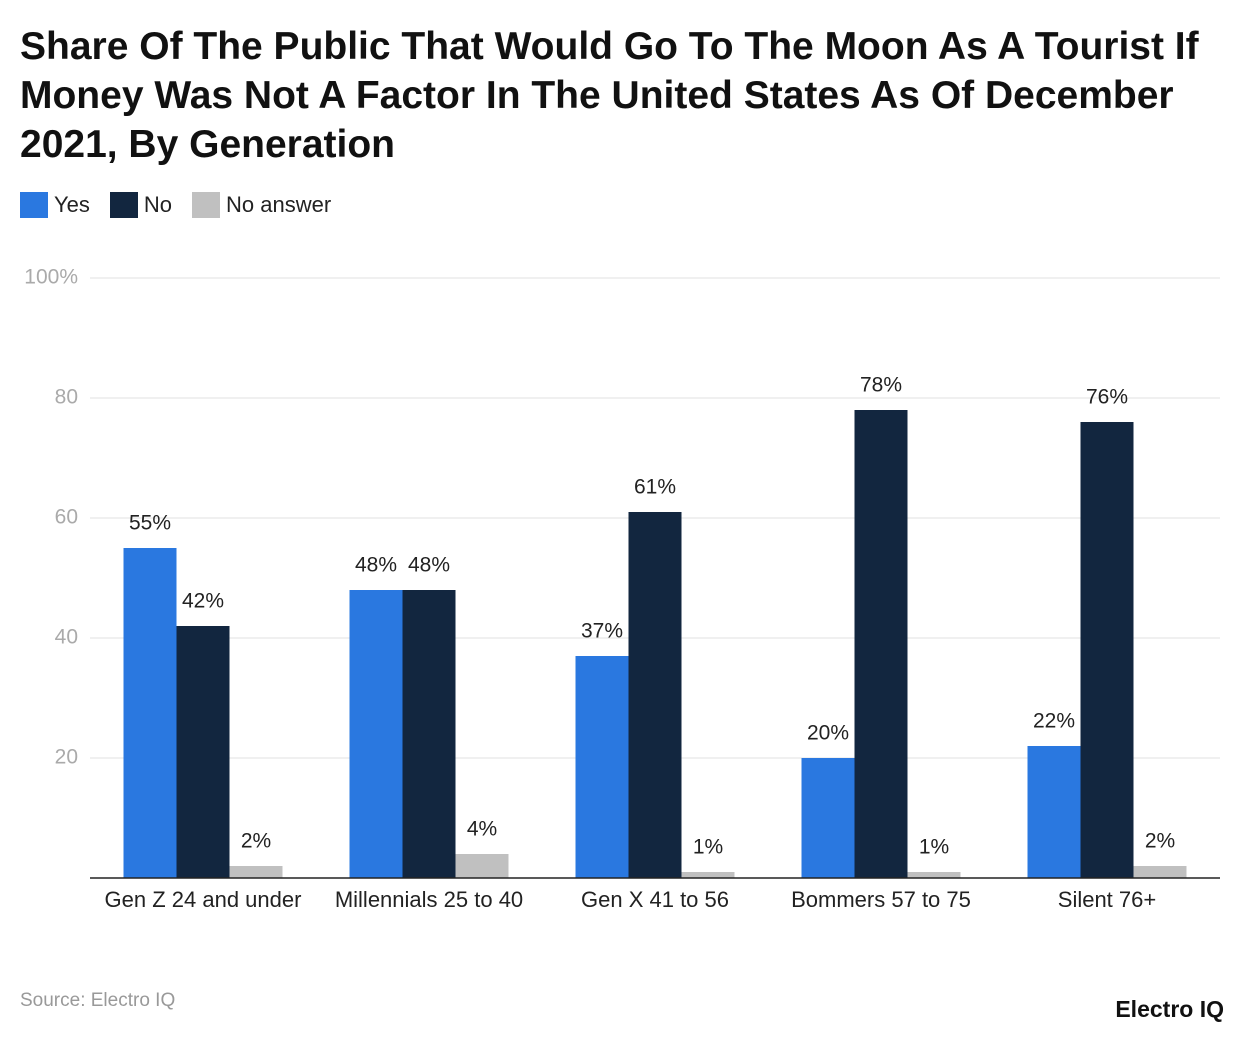 This screenshot has height=1038, width=1240. Describe the element at coordinates (828, 733) in the screenshot. I see `data-label: 20%` at that location.